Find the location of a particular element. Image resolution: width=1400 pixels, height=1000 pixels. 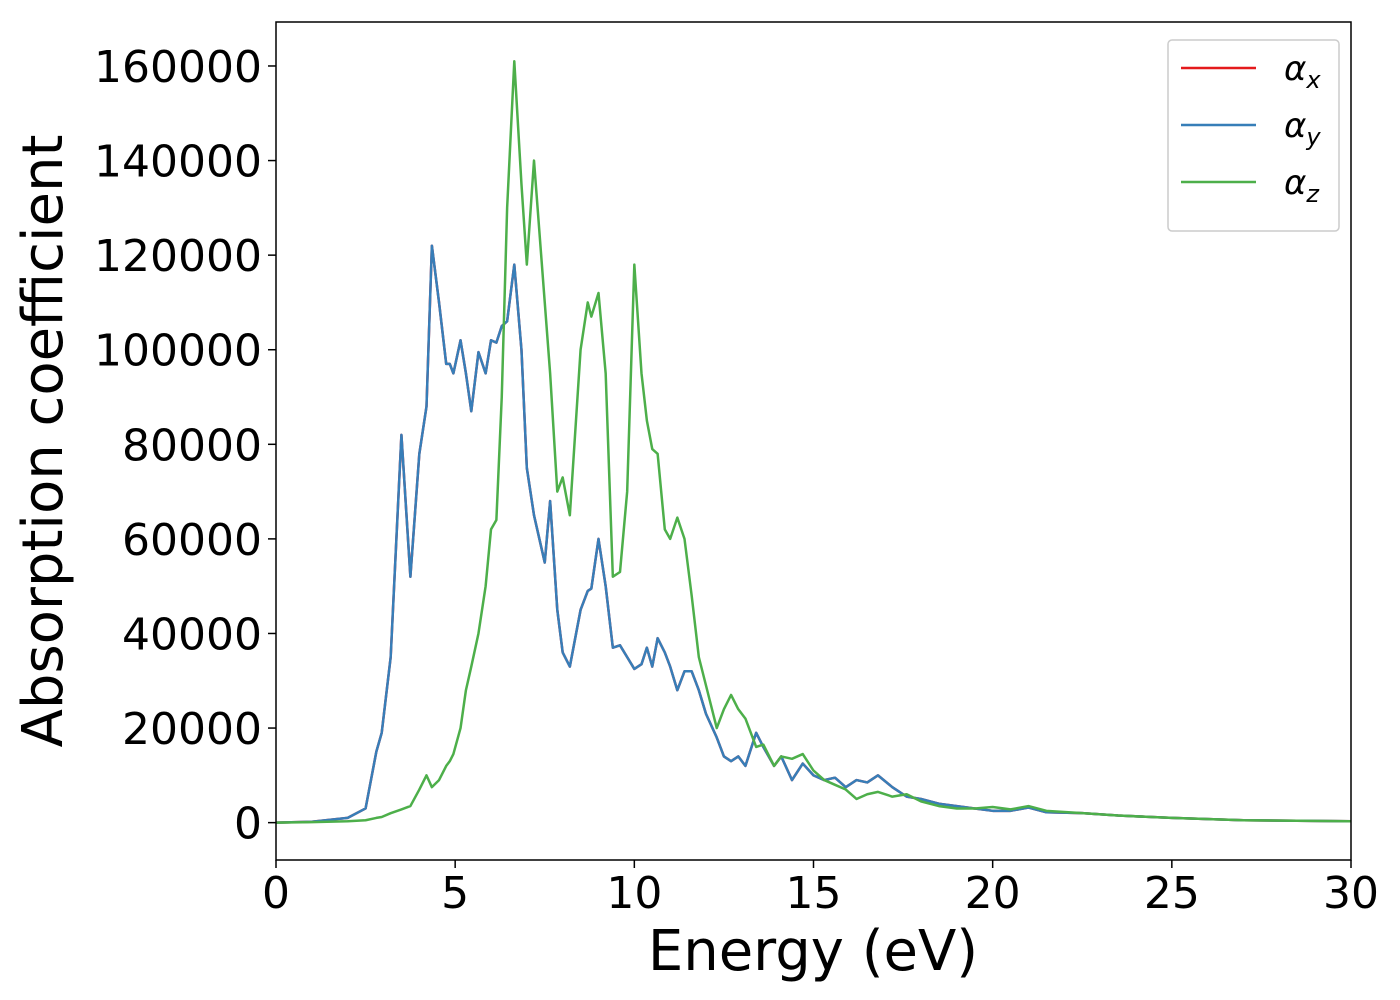

y-tick-label: 0 is located at coordinates (248, 824).